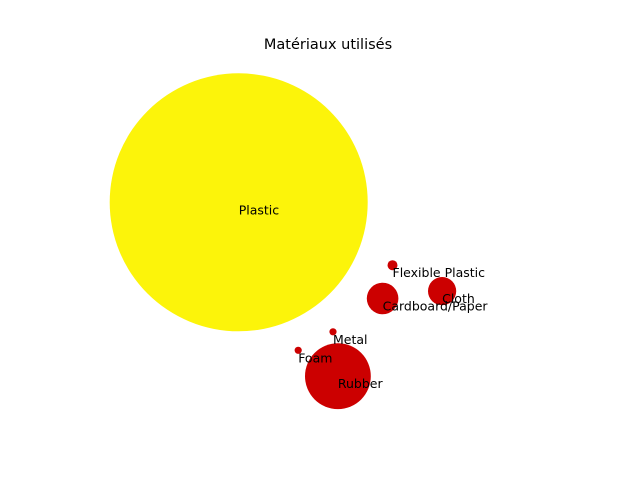 This screenshot has width=640, height=480. What do you see at coordinates (382, 298) in the screenshot?
I see `bubble-cardboard-paper` at bounding box center [382, 298].